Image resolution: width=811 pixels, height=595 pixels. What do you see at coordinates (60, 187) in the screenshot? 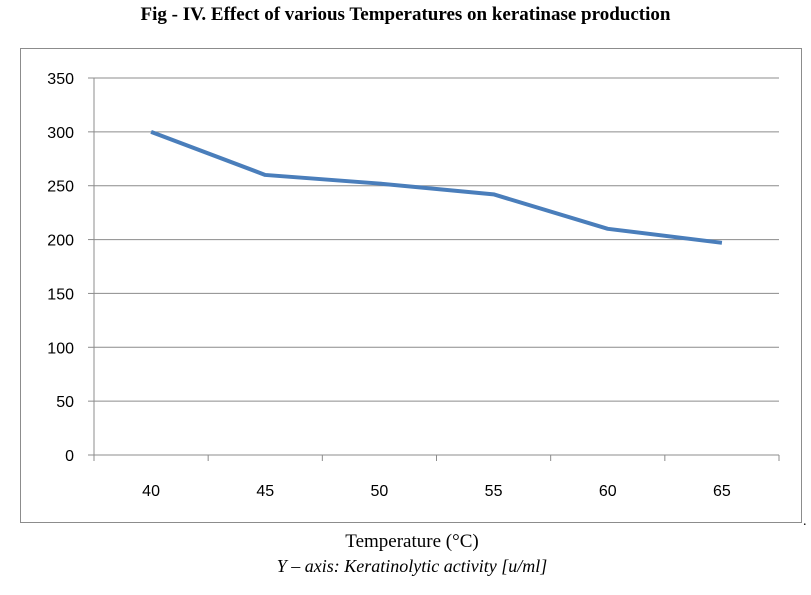
I see `y-tick-label: 250` at bounding box center [60, 187].